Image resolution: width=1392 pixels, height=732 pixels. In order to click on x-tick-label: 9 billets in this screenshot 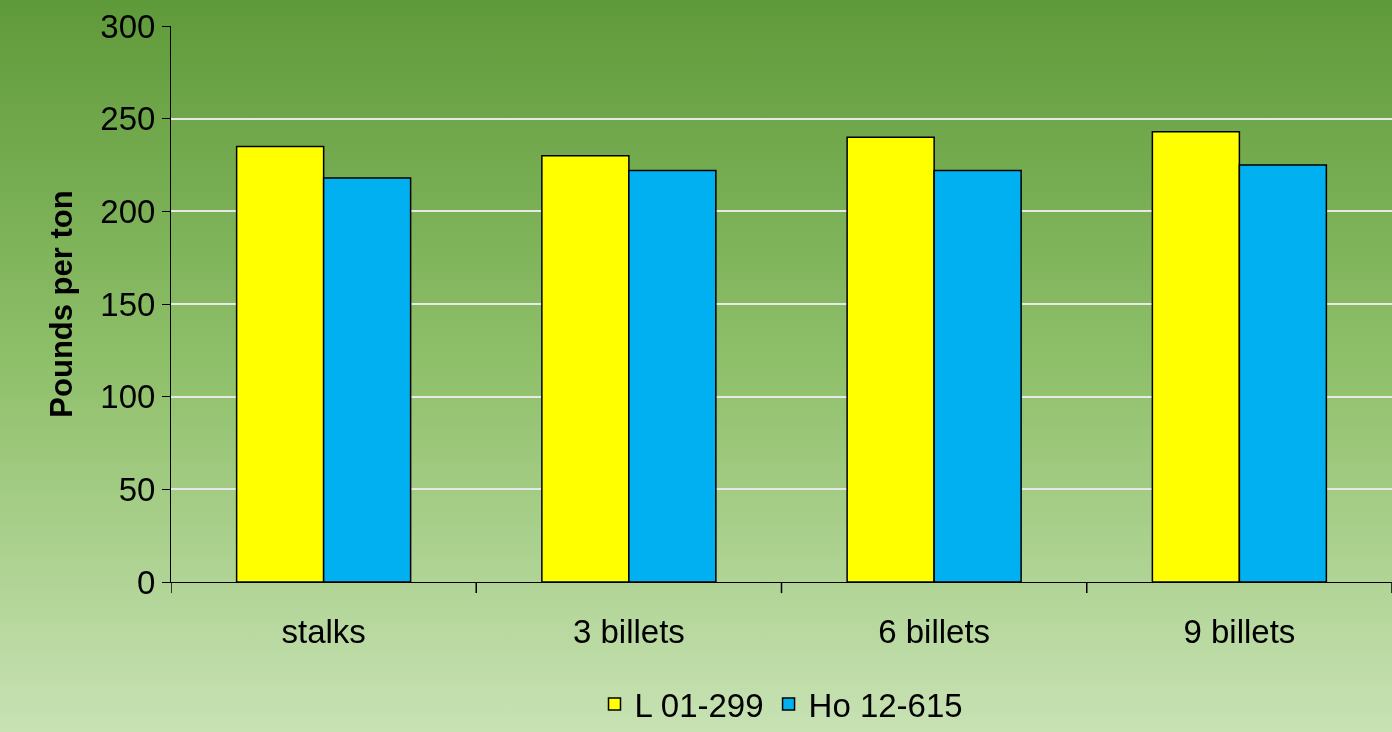, I will do `click(1239, 631)`.